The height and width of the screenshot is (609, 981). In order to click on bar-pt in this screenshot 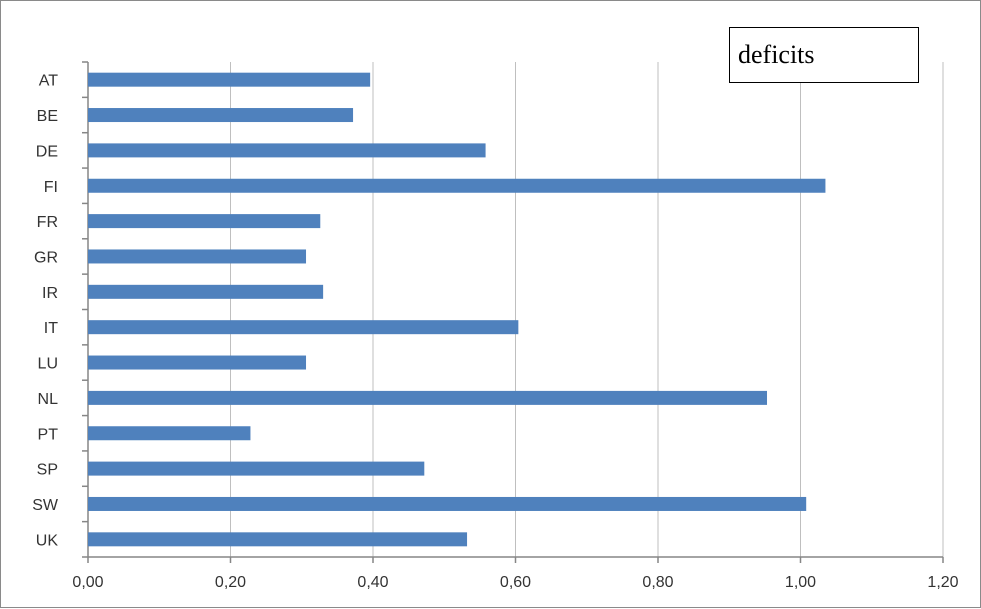, I will do `click(169, 433)`.